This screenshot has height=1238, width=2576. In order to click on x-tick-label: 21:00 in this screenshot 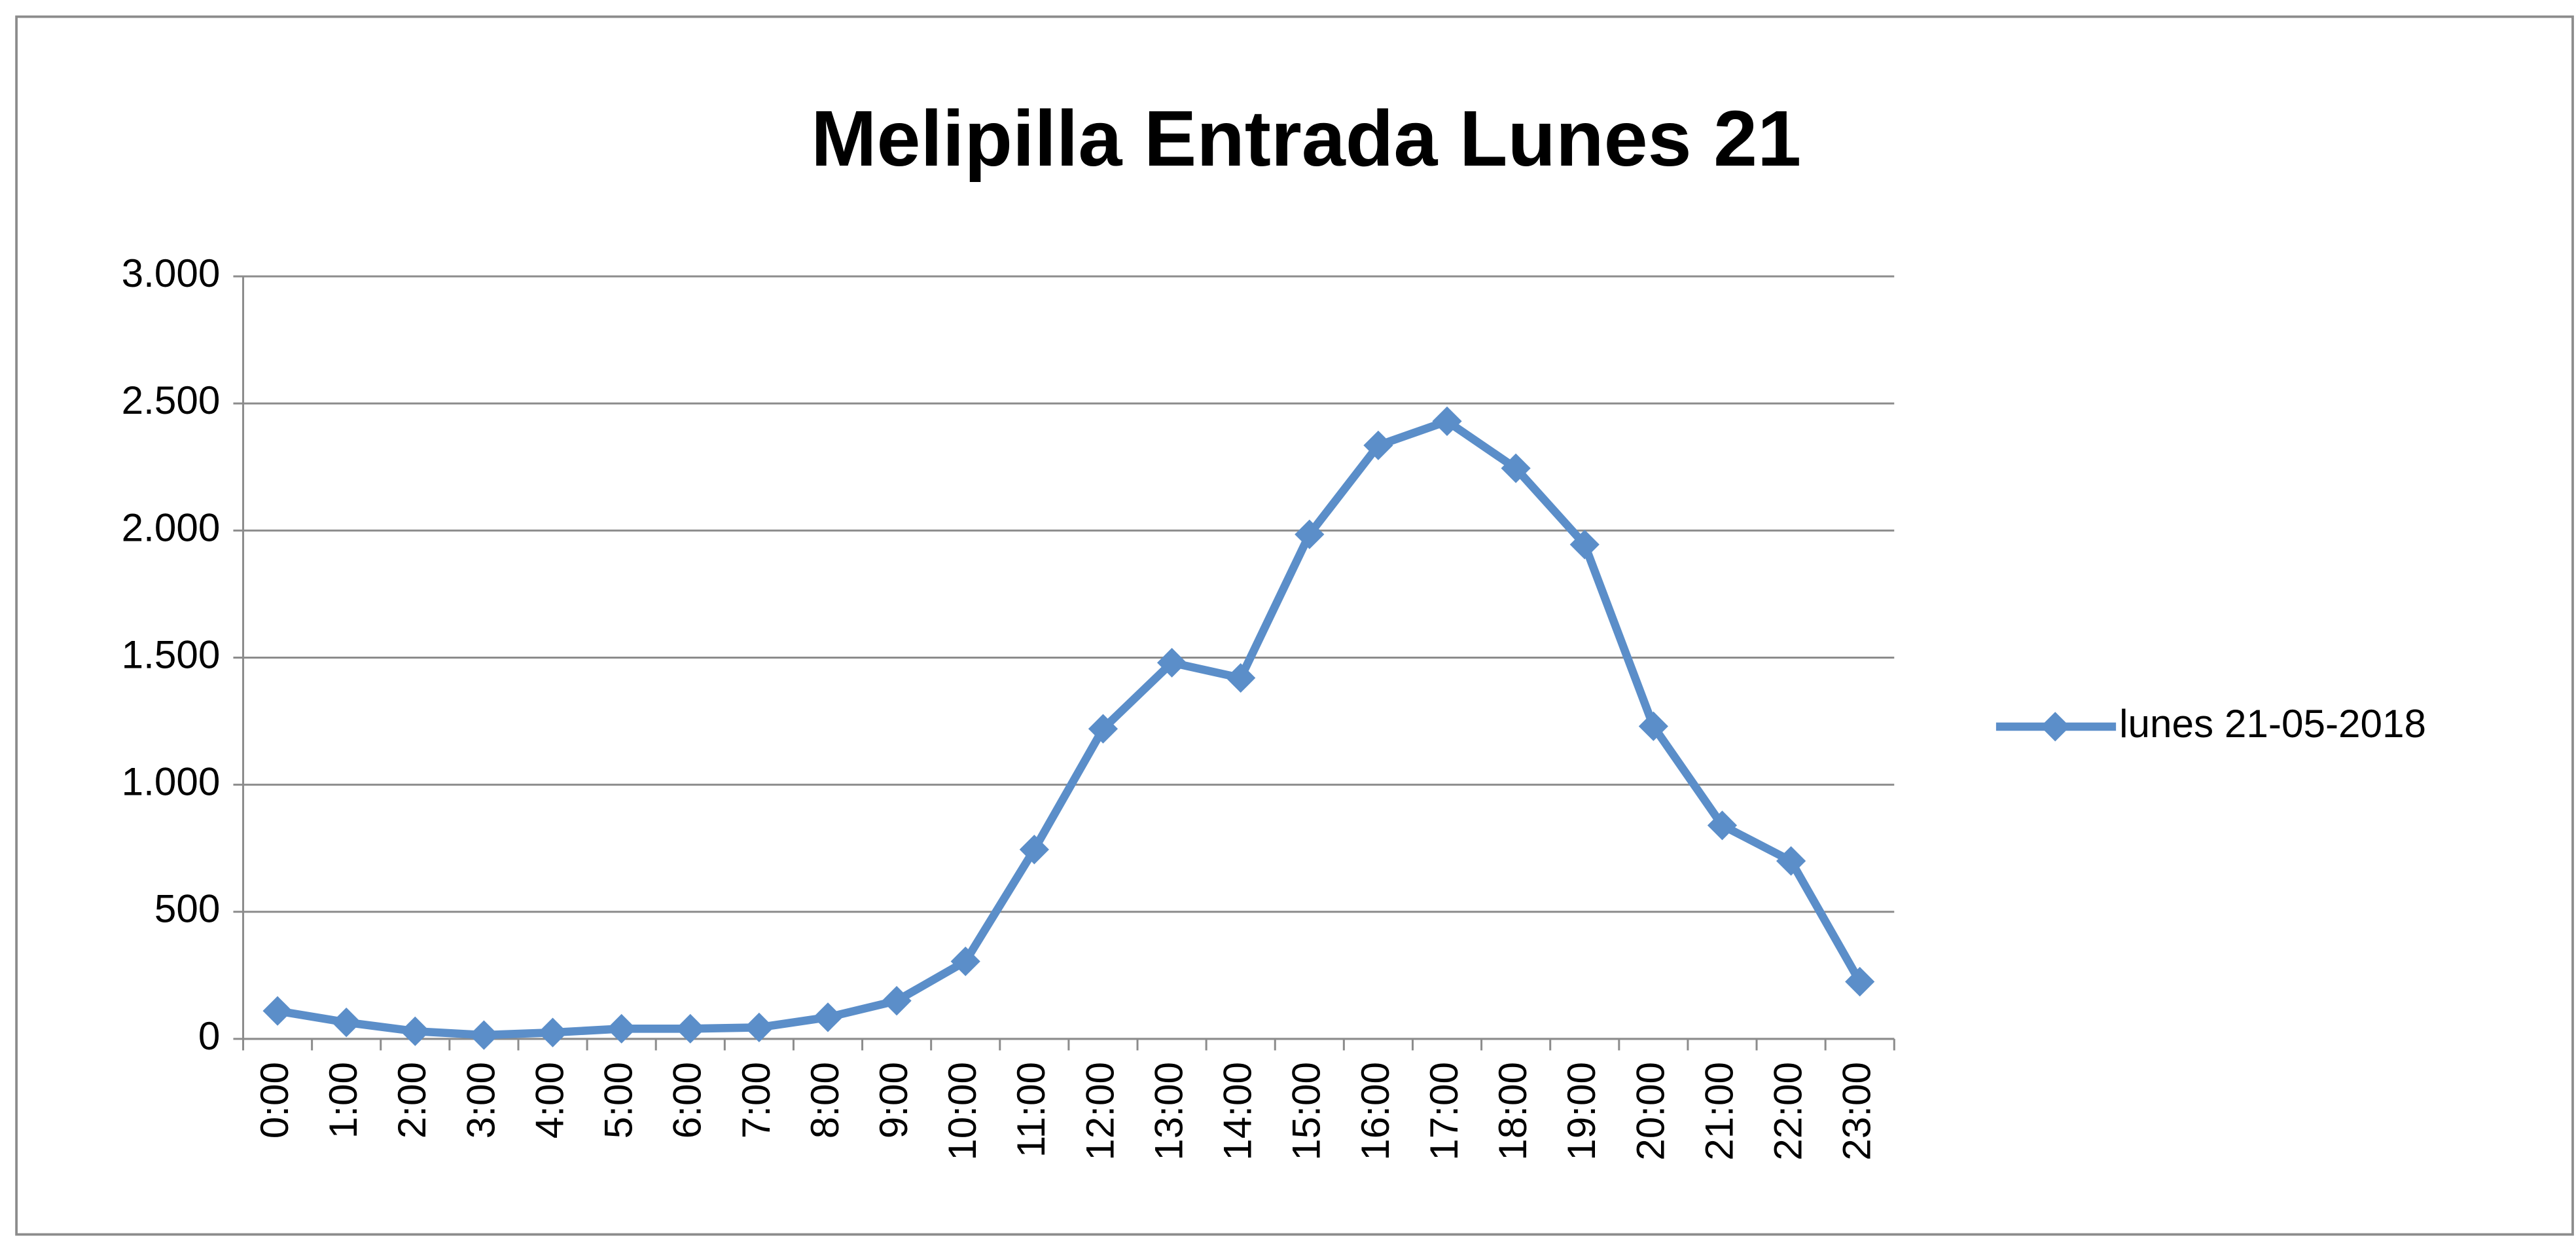, I will do `click(1718, 1111)`.